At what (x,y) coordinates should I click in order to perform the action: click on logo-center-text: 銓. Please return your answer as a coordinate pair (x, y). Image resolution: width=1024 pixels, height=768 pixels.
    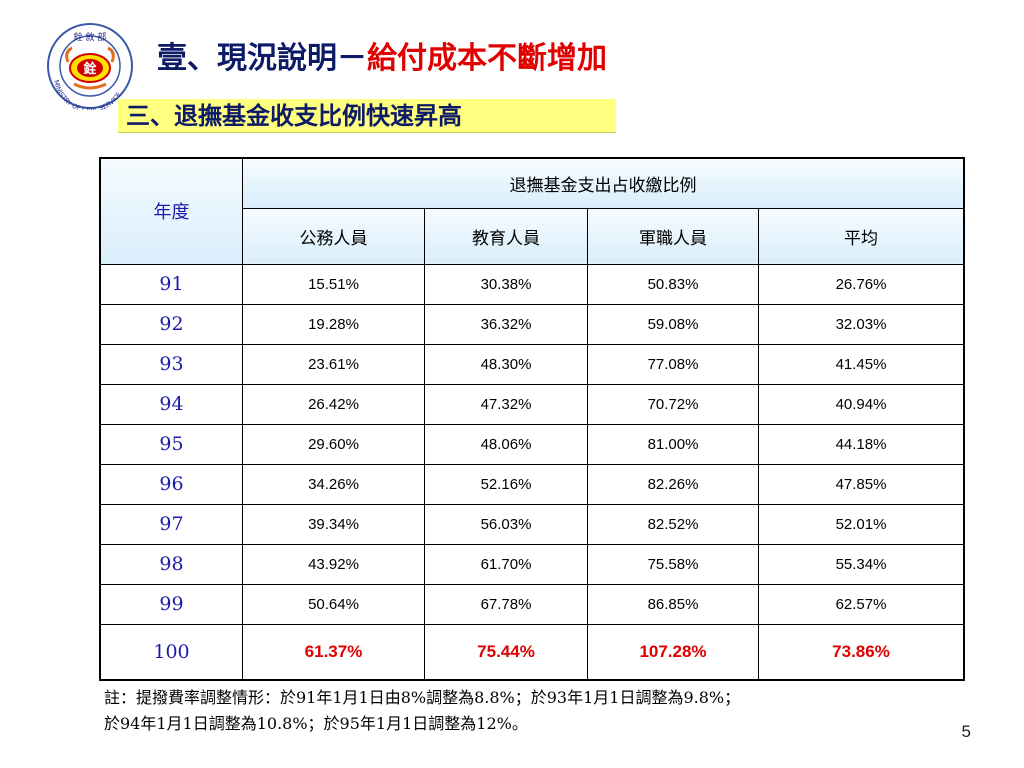
    Looking at the image, I should click on (89, 69).